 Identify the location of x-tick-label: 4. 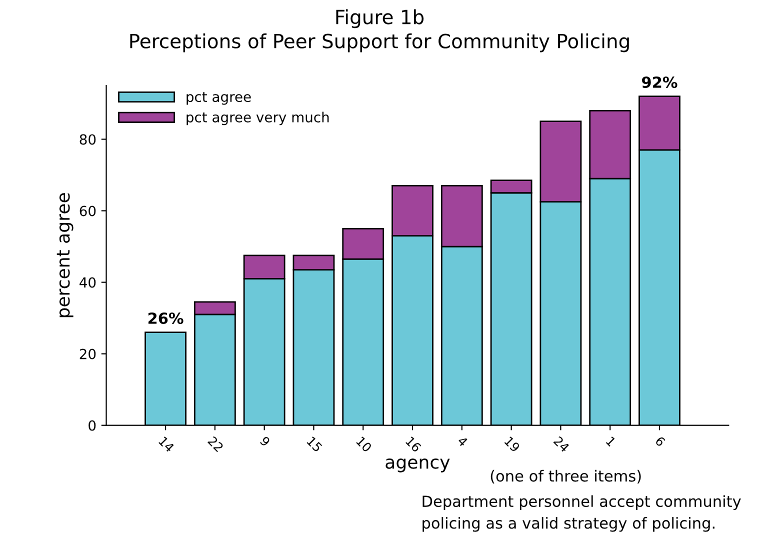
(462, 441).